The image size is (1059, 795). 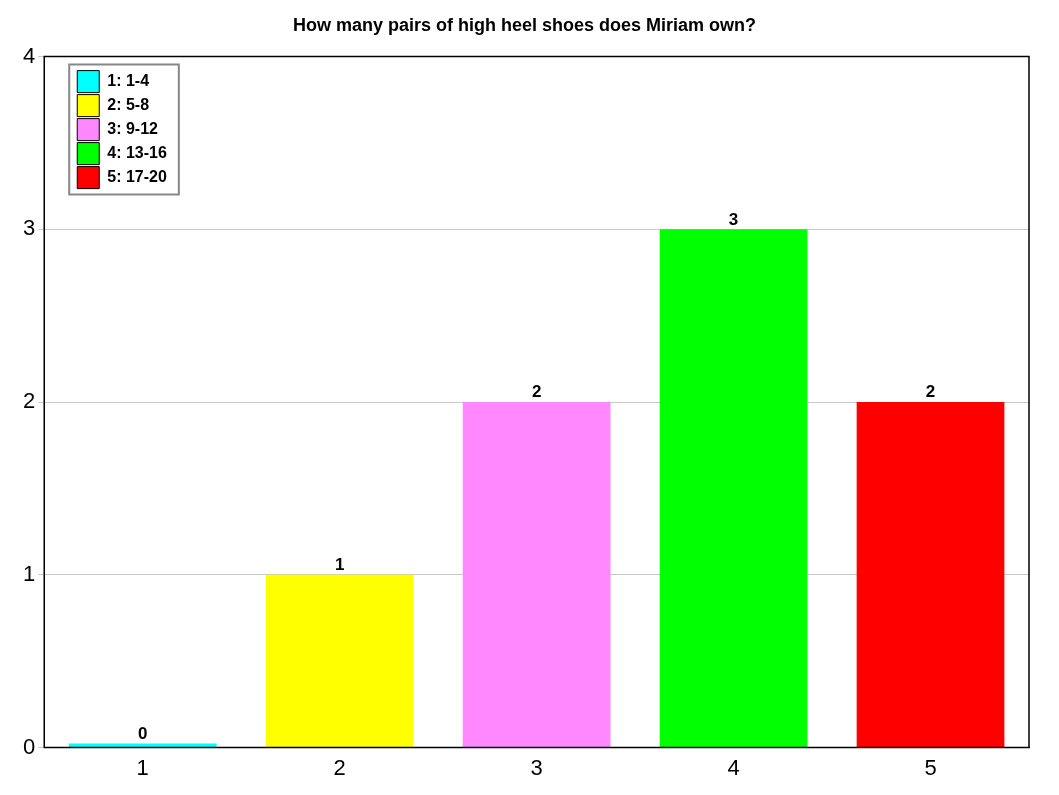 What do you see at coordinates (137, 153) in the screenshot?
I see `legend-label: 4: 13-16` at bounding box center [137, 153].